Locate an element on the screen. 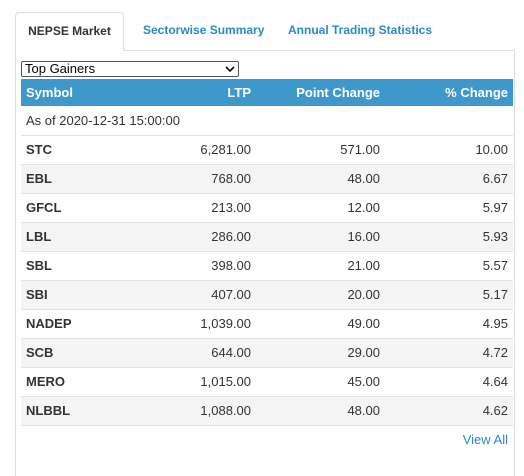 This screenshot has height=476, width=524. row-pct-change: 5.57 is located at coordinates (495, 265).